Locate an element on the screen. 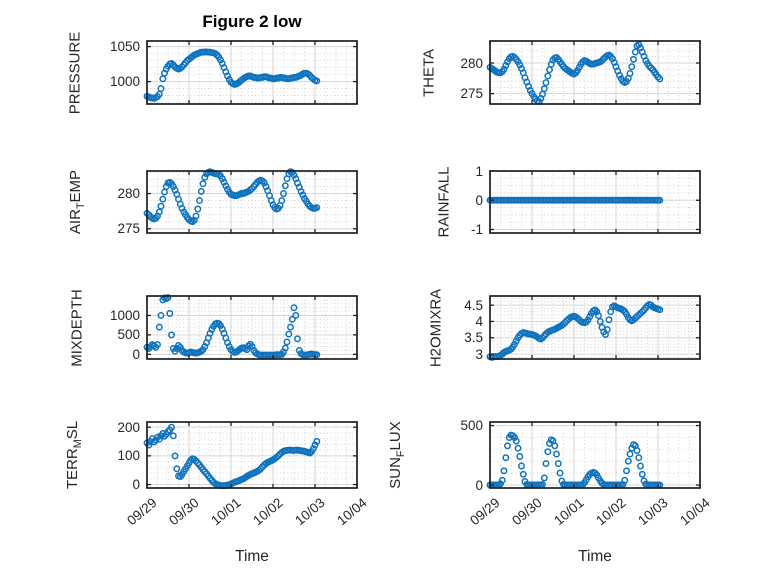 The image size is (778, 583). y-axis-label-text: RAINFALL is located at coordinates (444, 202).